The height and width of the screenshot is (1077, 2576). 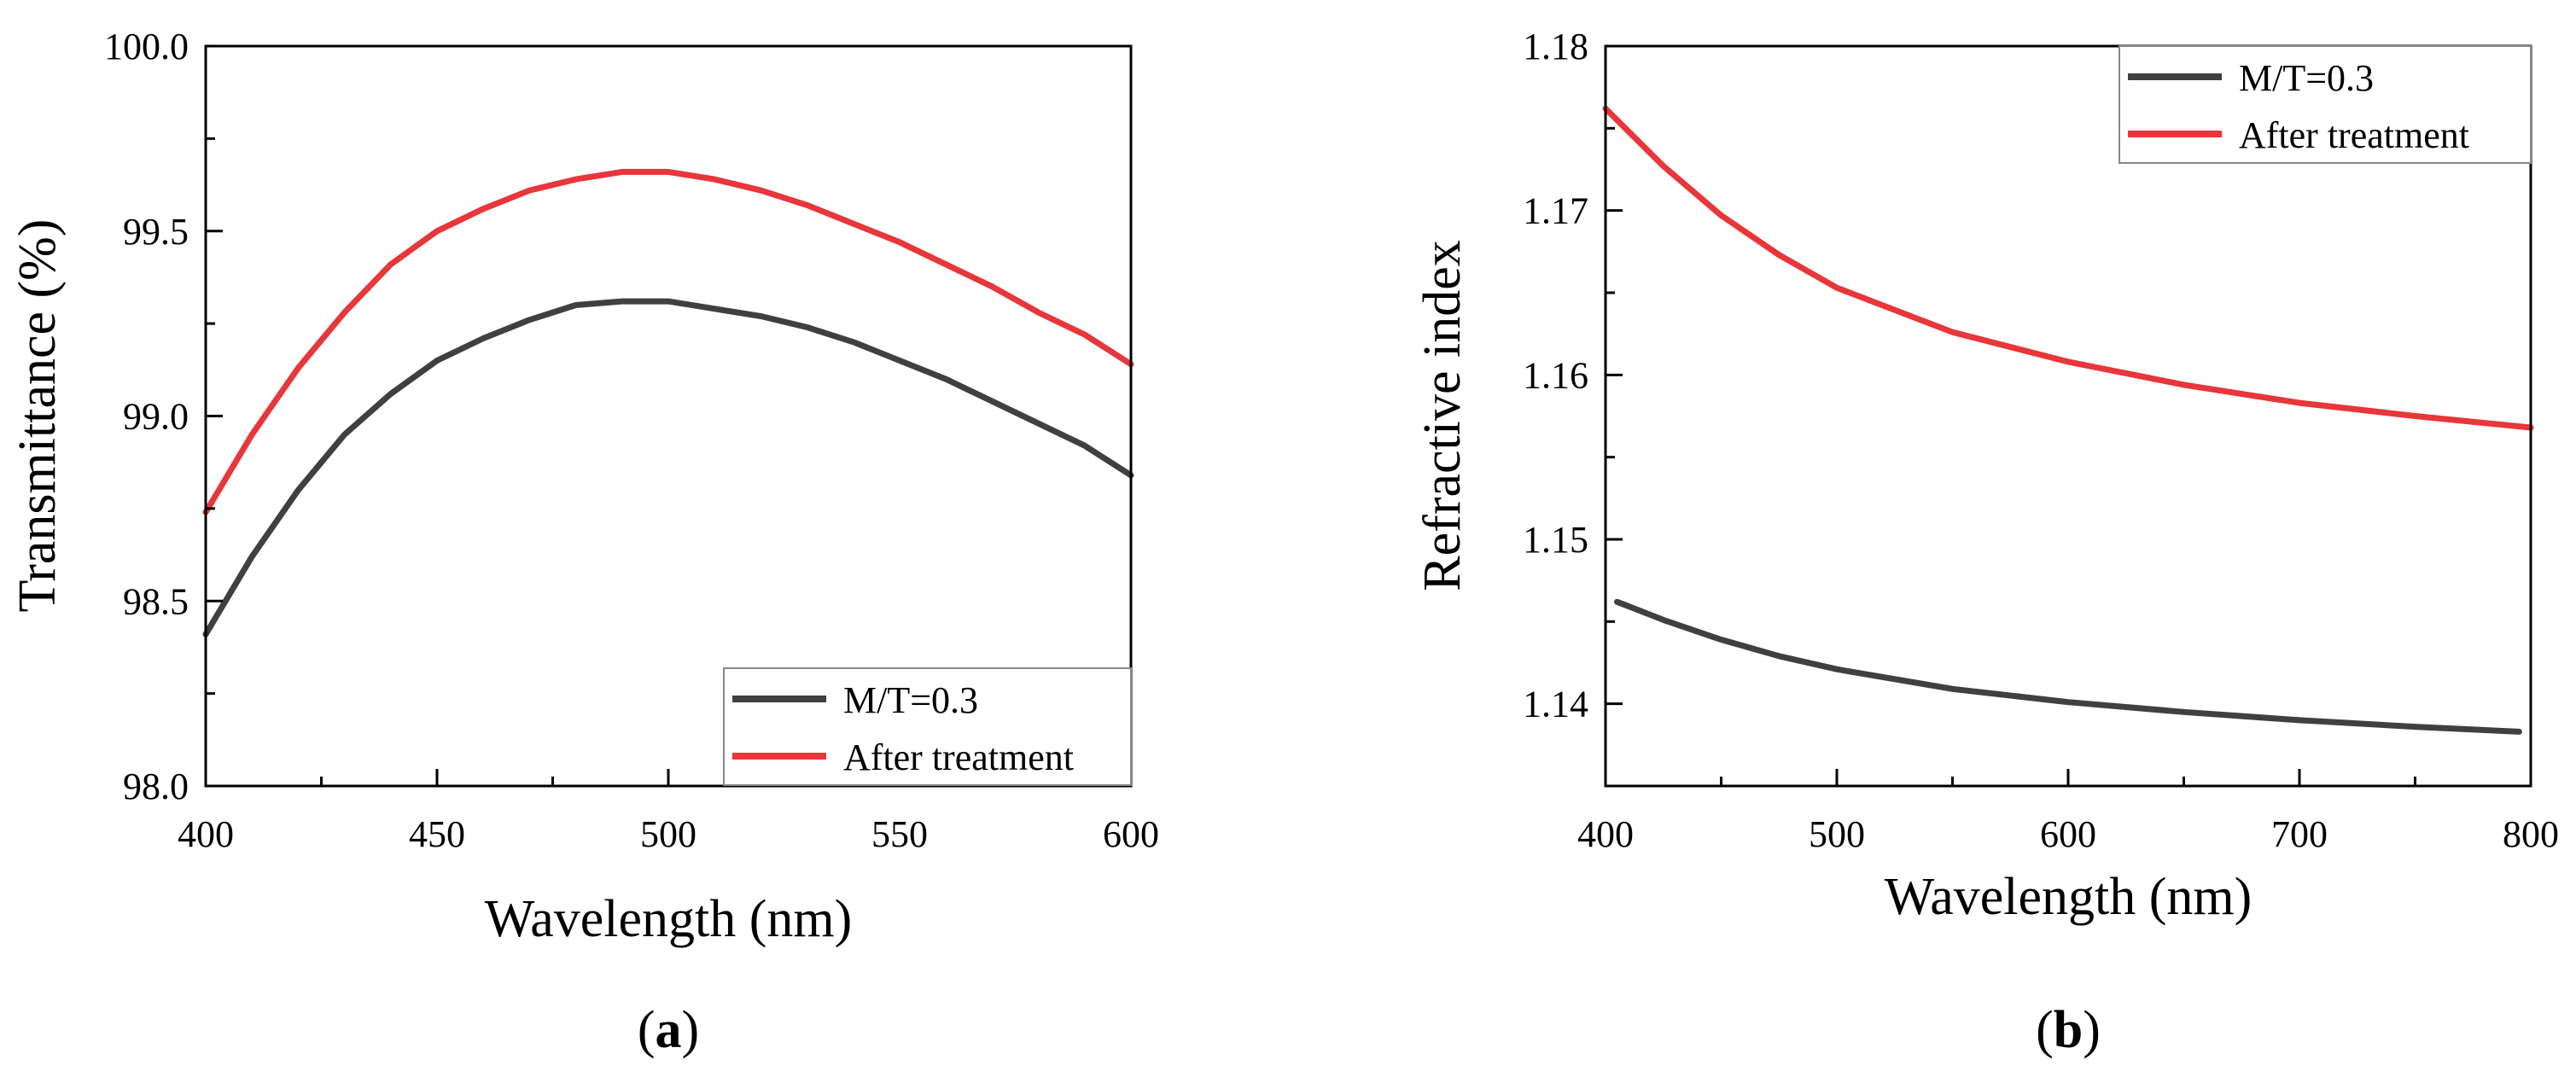 I want to click on y-tick-label: 1.17, so click(x=1555, y=211).